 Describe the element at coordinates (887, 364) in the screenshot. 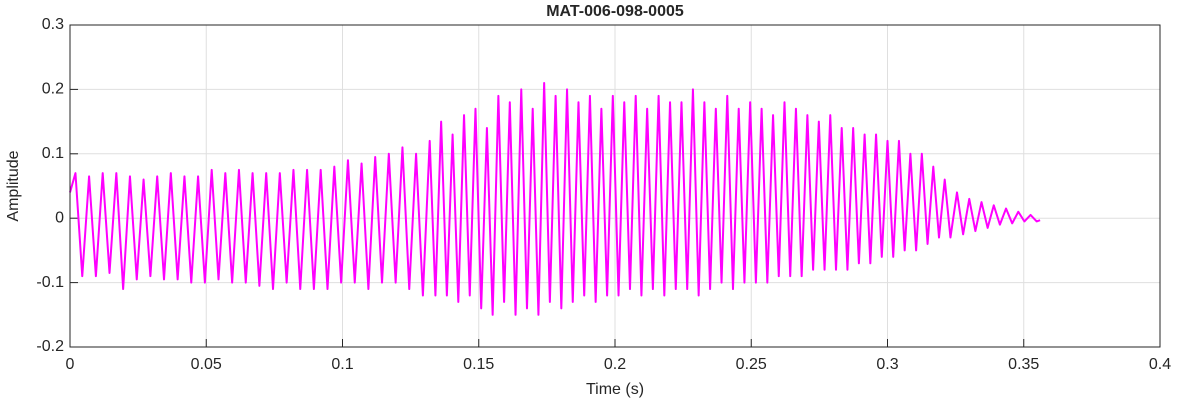

I see `x-tick-label: 0.3` at that location.